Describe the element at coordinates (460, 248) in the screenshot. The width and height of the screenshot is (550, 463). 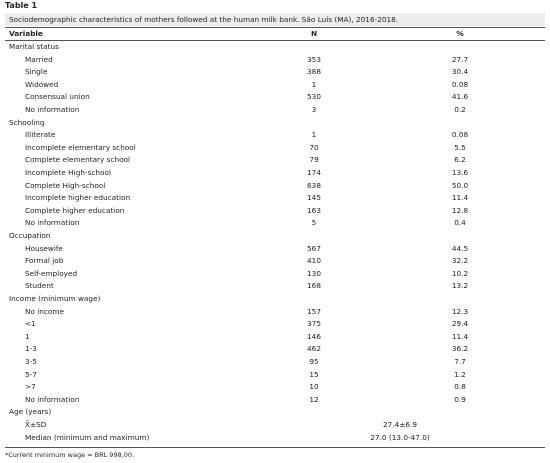
I see `cell-pct: 44.5` at that location.